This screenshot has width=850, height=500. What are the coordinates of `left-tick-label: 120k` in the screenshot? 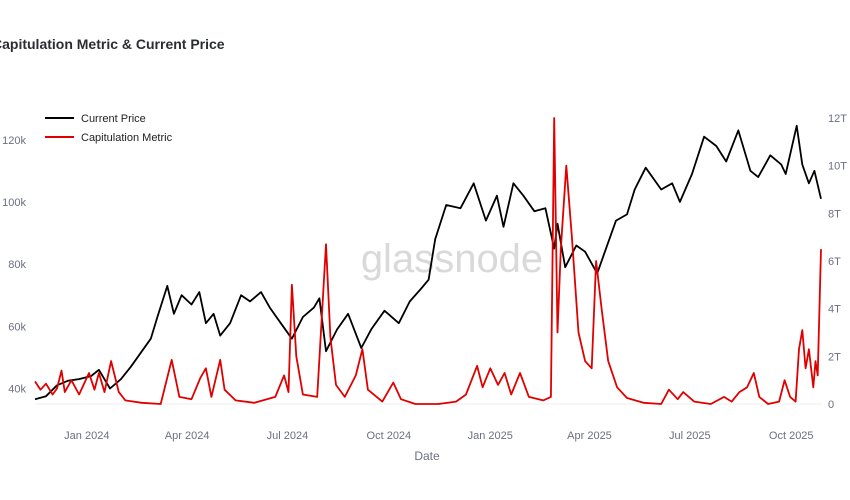 It's located at (14, 141).